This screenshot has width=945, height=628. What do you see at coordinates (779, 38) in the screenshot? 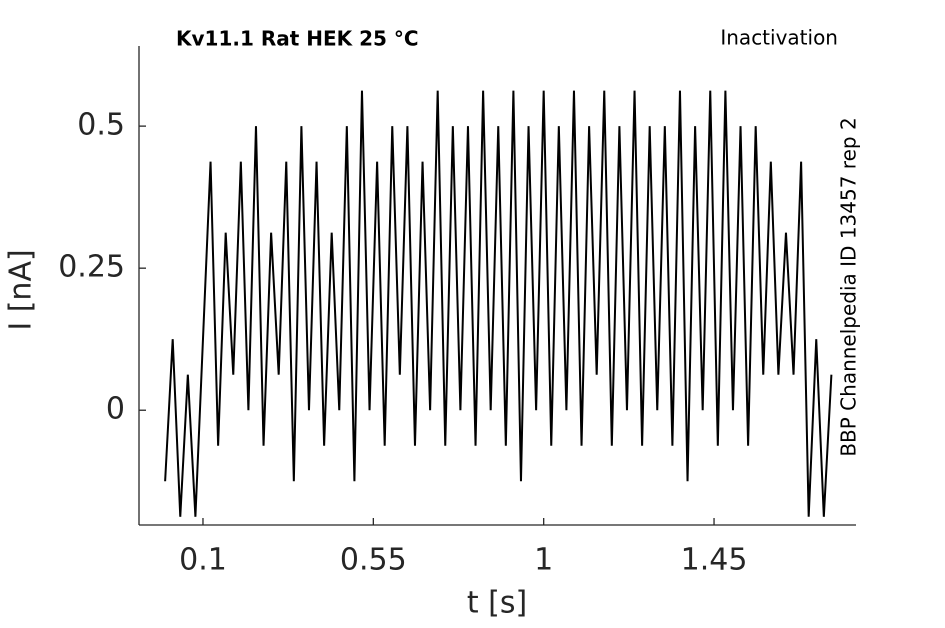
I see `subtitle: Inactivation` at bounding box center [779, 38].